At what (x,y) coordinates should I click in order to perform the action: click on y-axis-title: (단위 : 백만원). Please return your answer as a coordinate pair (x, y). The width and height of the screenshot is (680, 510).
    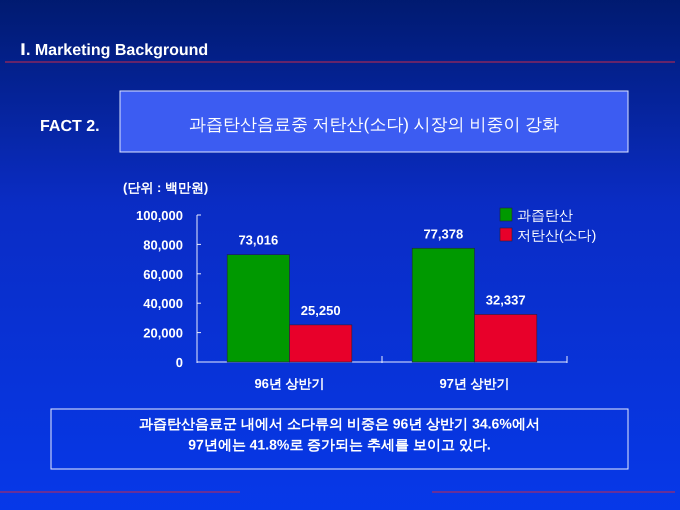
    Looking at the image, I should click on (165, 187).